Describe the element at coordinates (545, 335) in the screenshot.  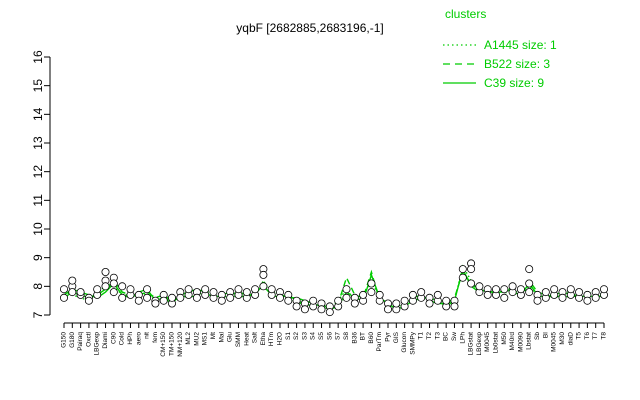
I see `x-tick-label: BI` at that location.